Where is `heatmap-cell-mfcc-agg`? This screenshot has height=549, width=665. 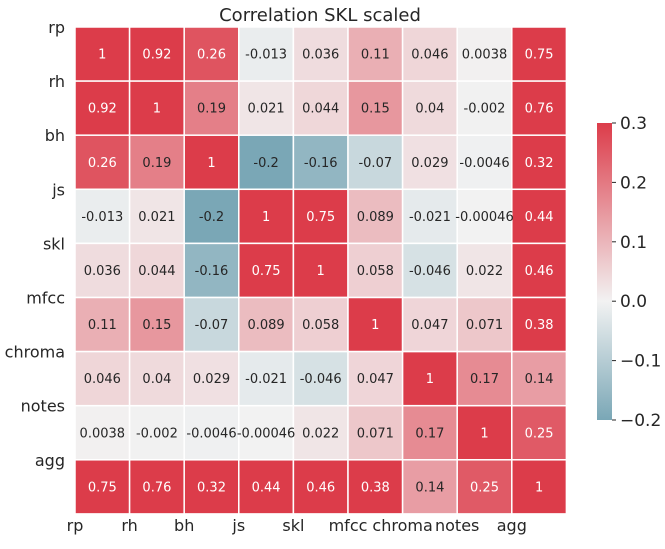 heatmap-cell-mfcc-agg is located at coordinates (539, 324).